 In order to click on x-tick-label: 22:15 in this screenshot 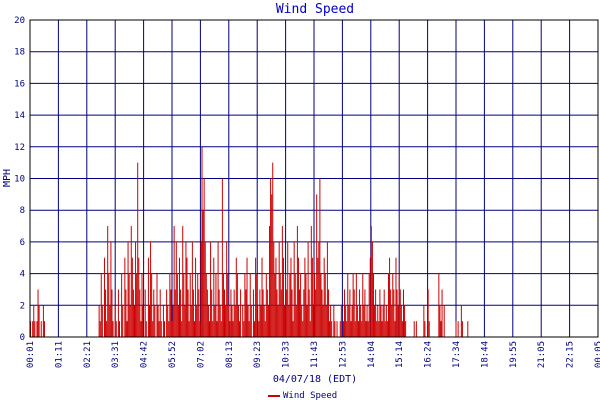, I will do `click(571, 354)`.